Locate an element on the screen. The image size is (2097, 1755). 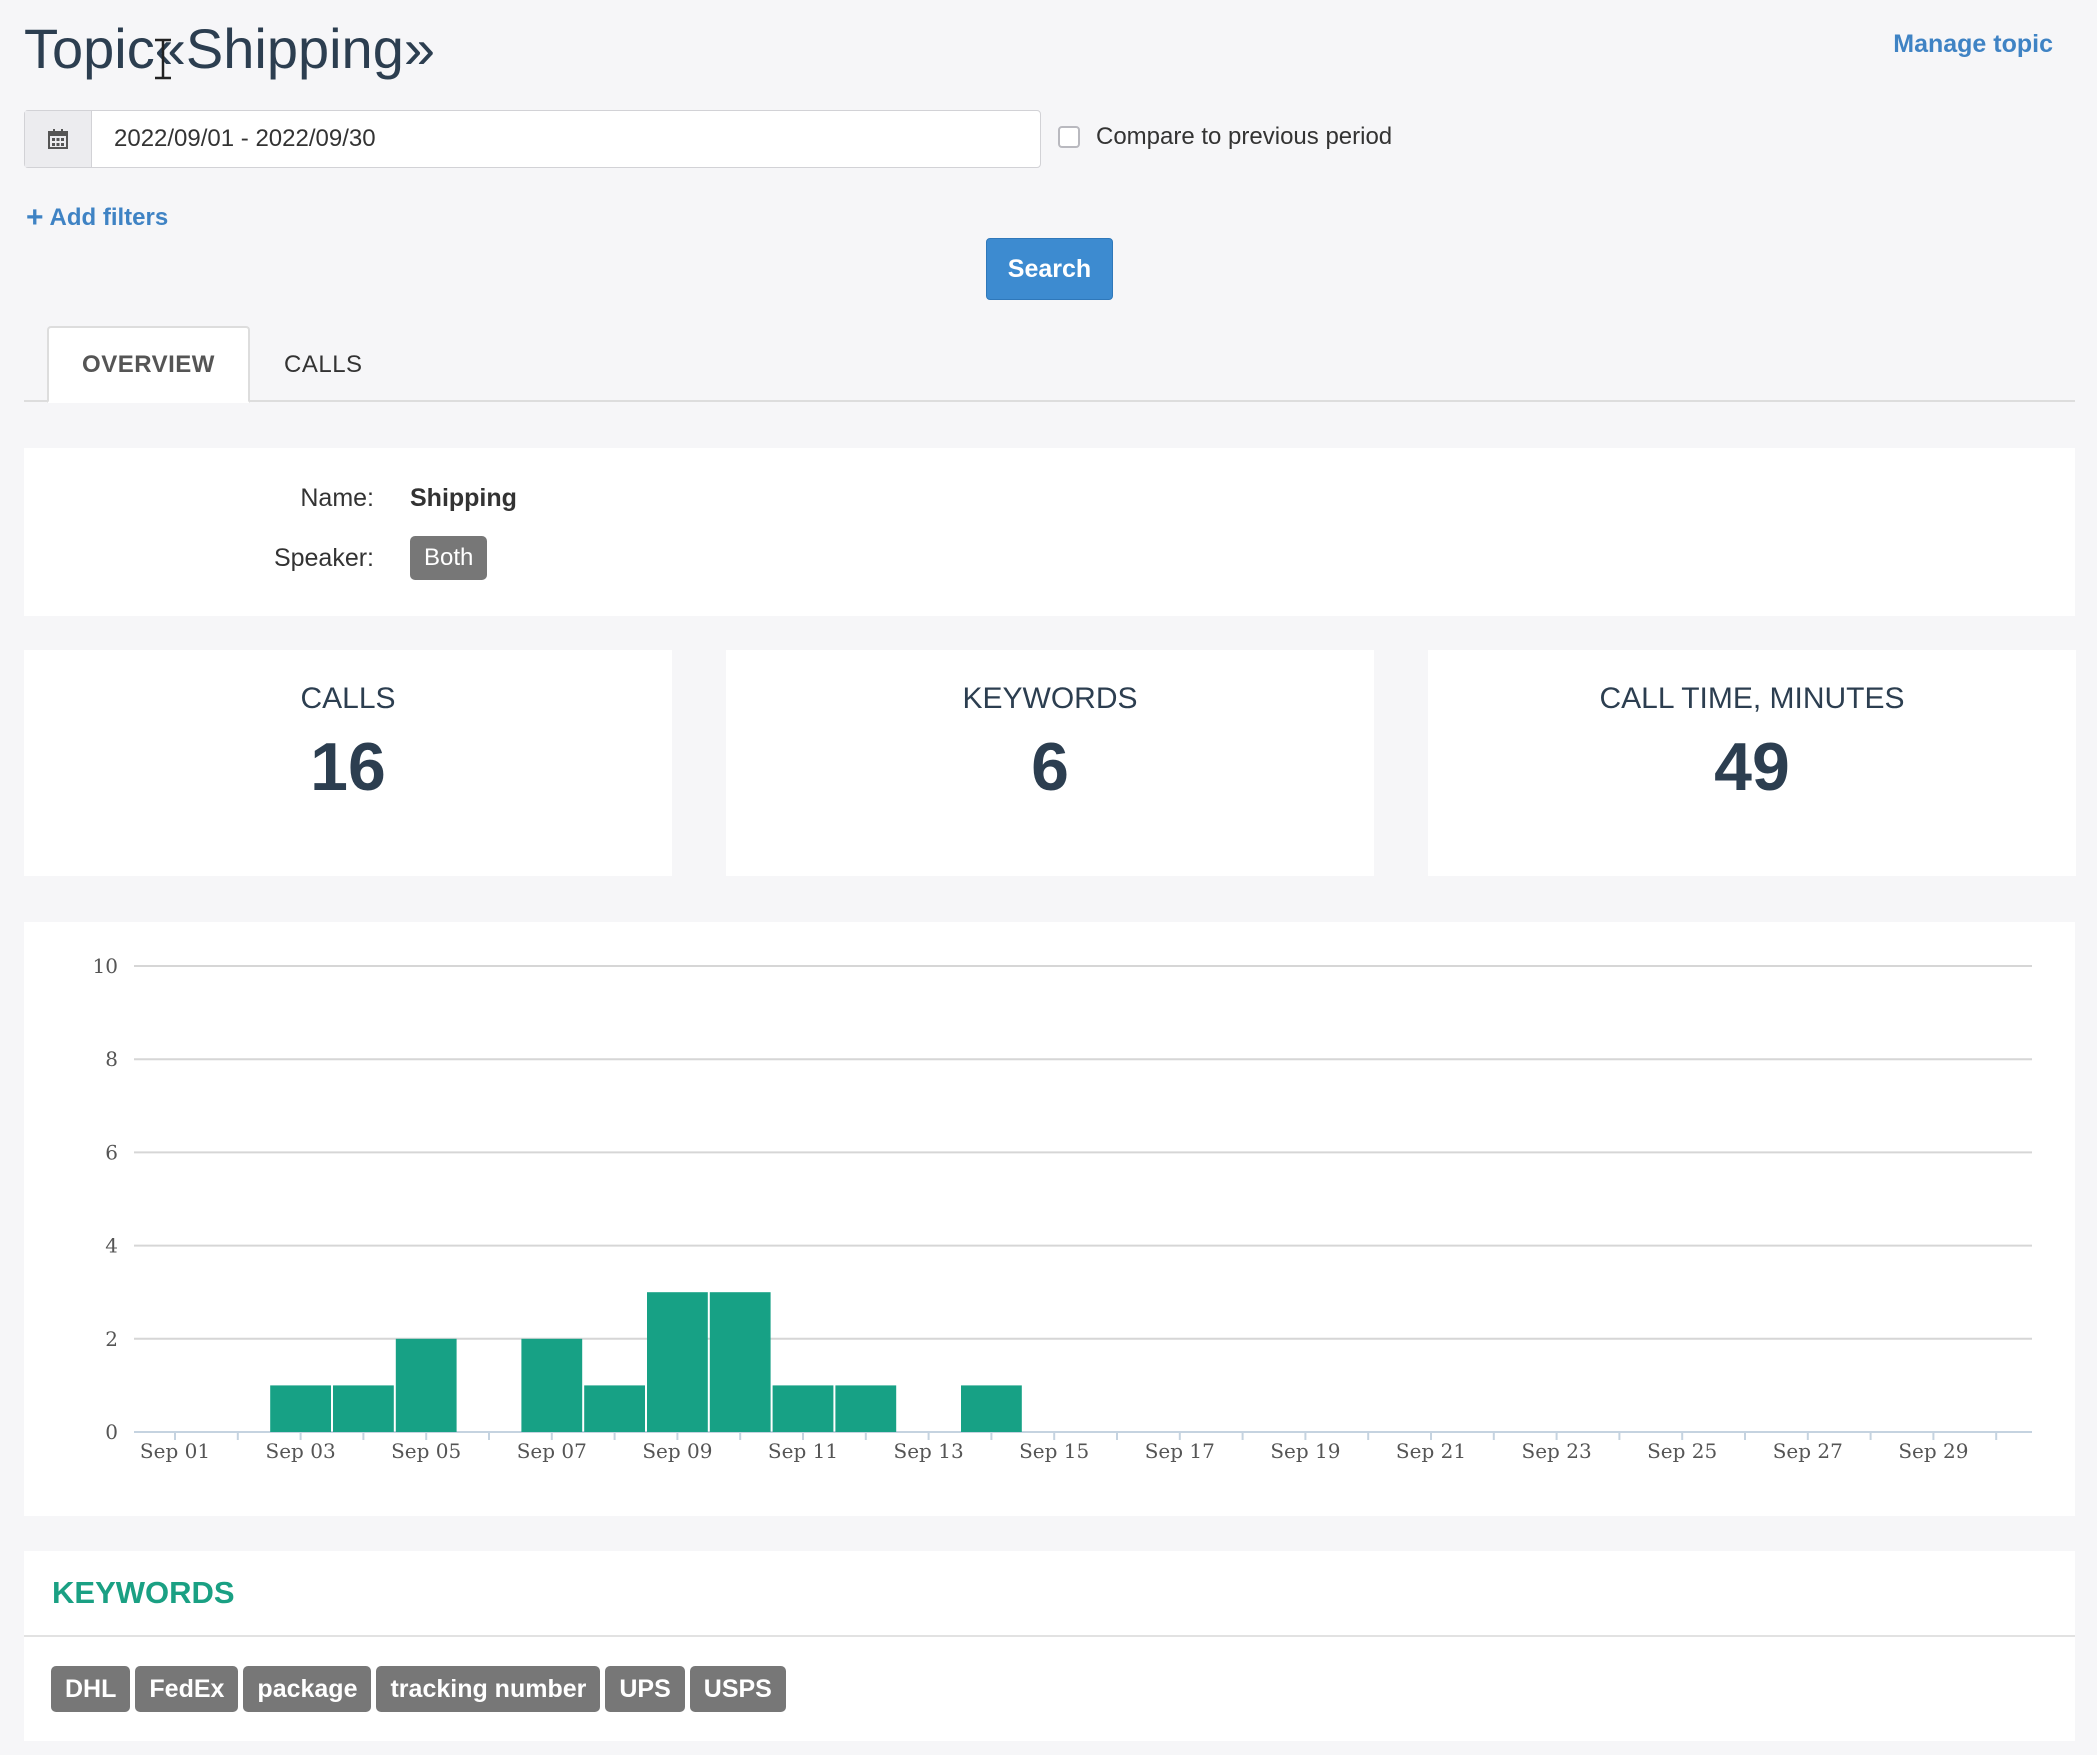
stat-label: KEYWORDS is located at coordinates (1050, 698).